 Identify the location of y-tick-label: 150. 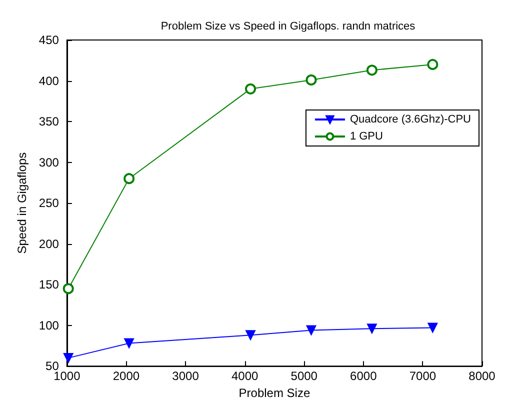
(49, 285).